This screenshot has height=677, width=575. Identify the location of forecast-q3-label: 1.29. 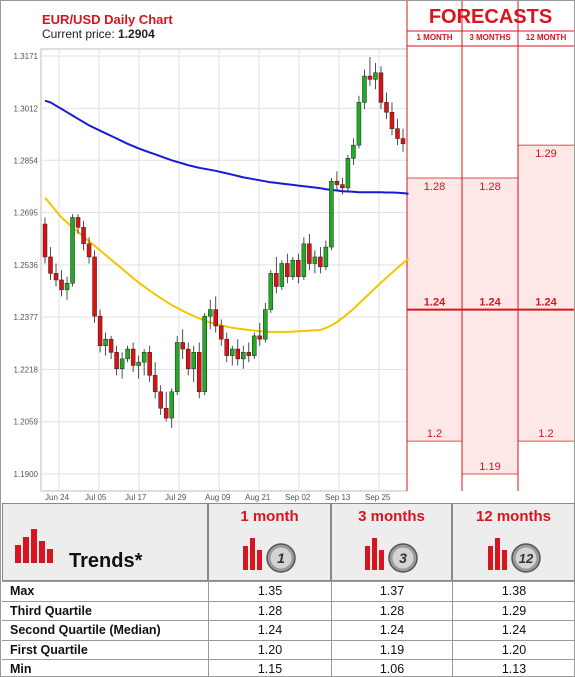
(545, 154).